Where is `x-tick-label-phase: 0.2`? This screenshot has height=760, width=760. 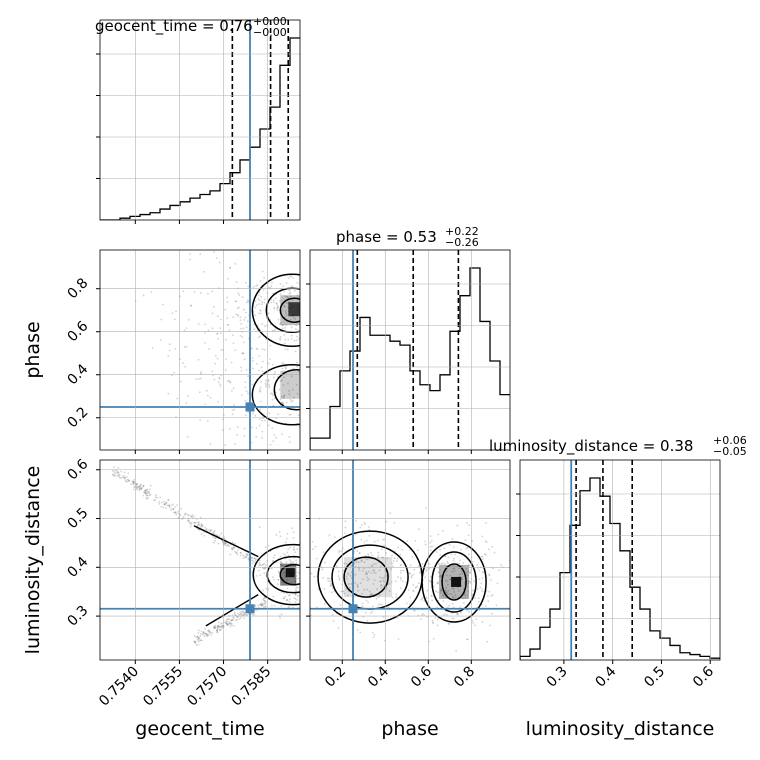
x-tick-label-phase: 0.2 is located at coordinates (335, 677).